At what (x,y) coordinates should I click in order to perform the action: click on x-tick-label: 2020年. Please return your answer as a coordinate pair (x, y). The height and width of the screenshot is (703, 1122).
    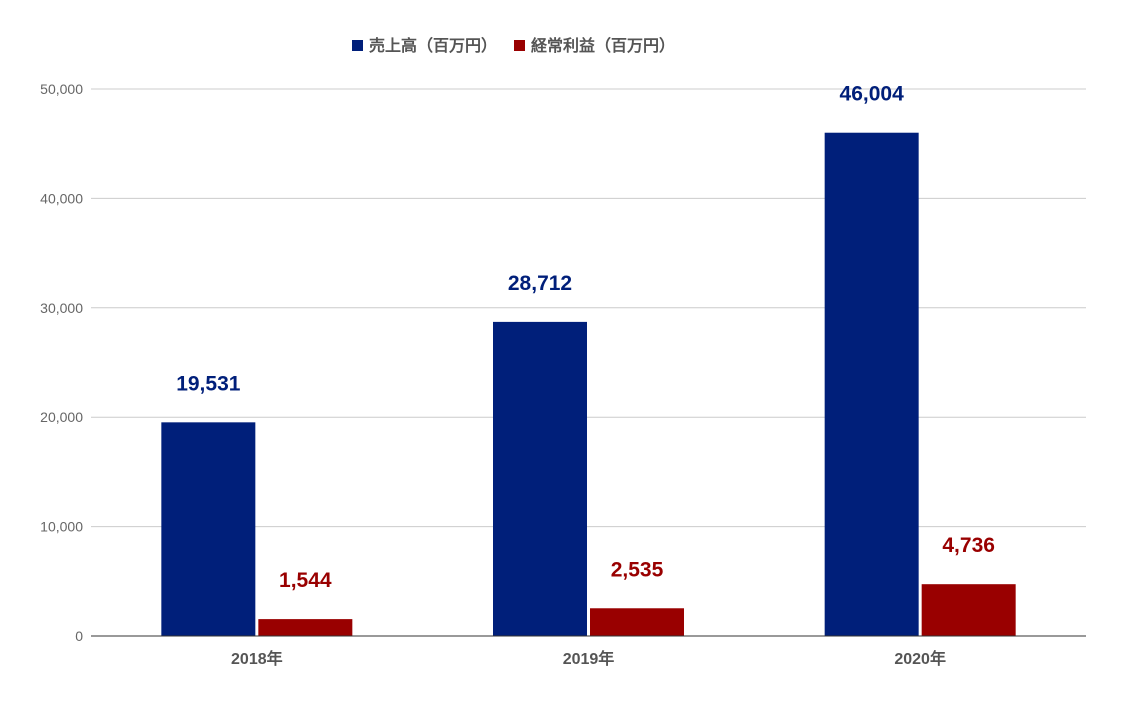
    Looking at the image, I should click on (920, 658).